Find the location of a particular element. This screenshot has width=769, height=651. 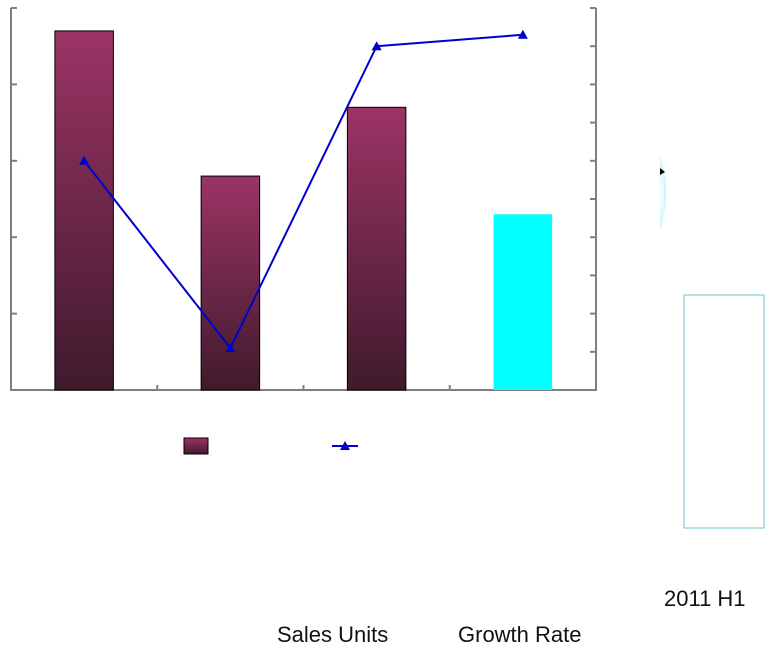

legend-triangle-marker is located at coordinates (345, 445).